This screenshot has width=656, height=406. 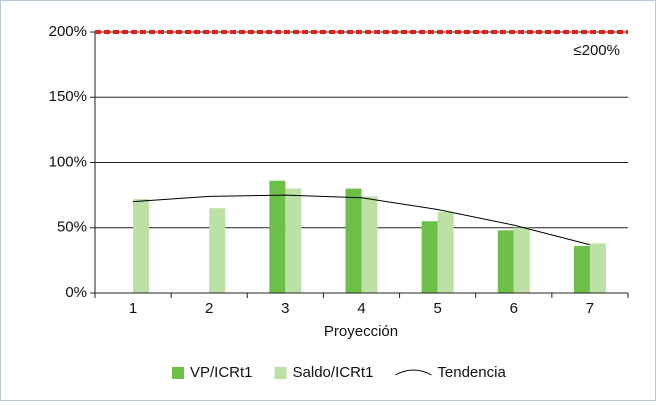 I want to click on x-tick-label: 1, so click(x=133, y=308).